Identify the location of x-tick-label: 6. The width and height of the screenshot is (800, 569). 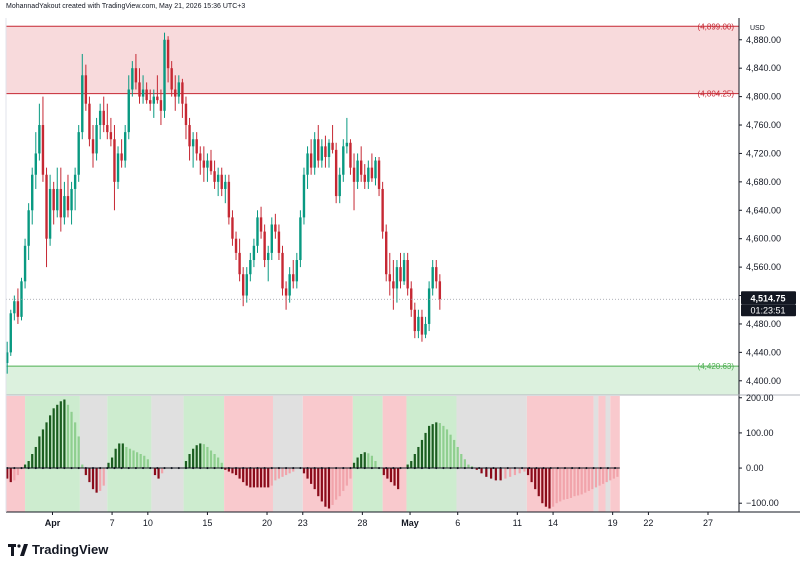
(457, 523).